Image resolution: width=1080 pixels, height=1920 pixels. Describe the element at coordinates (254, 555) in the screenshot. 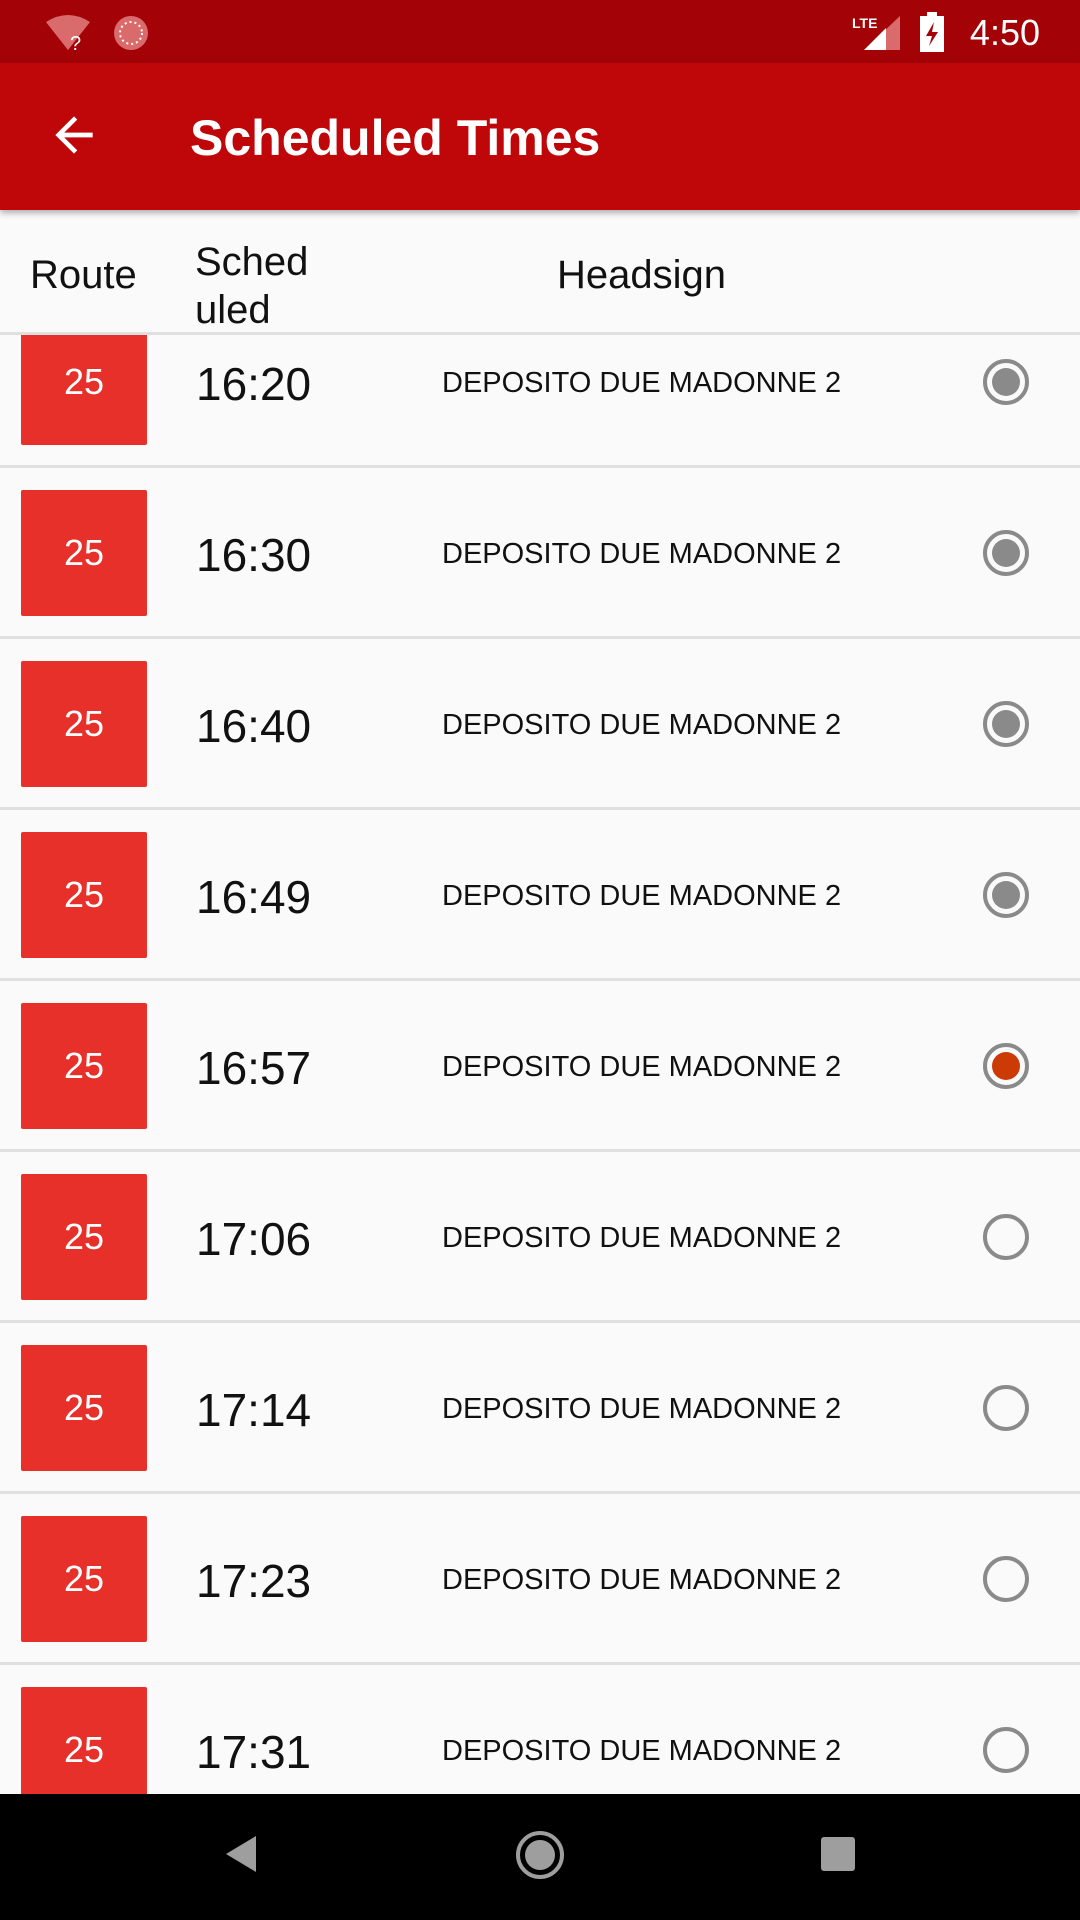

I see `scheduled-time: 16:30` at that location.